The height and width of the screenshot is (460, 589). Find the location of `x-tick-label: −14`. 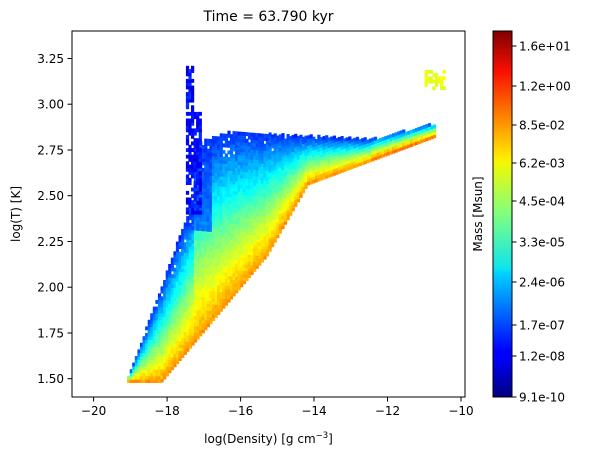

x-tick-label: −14 is located at coordinates (313, 411).